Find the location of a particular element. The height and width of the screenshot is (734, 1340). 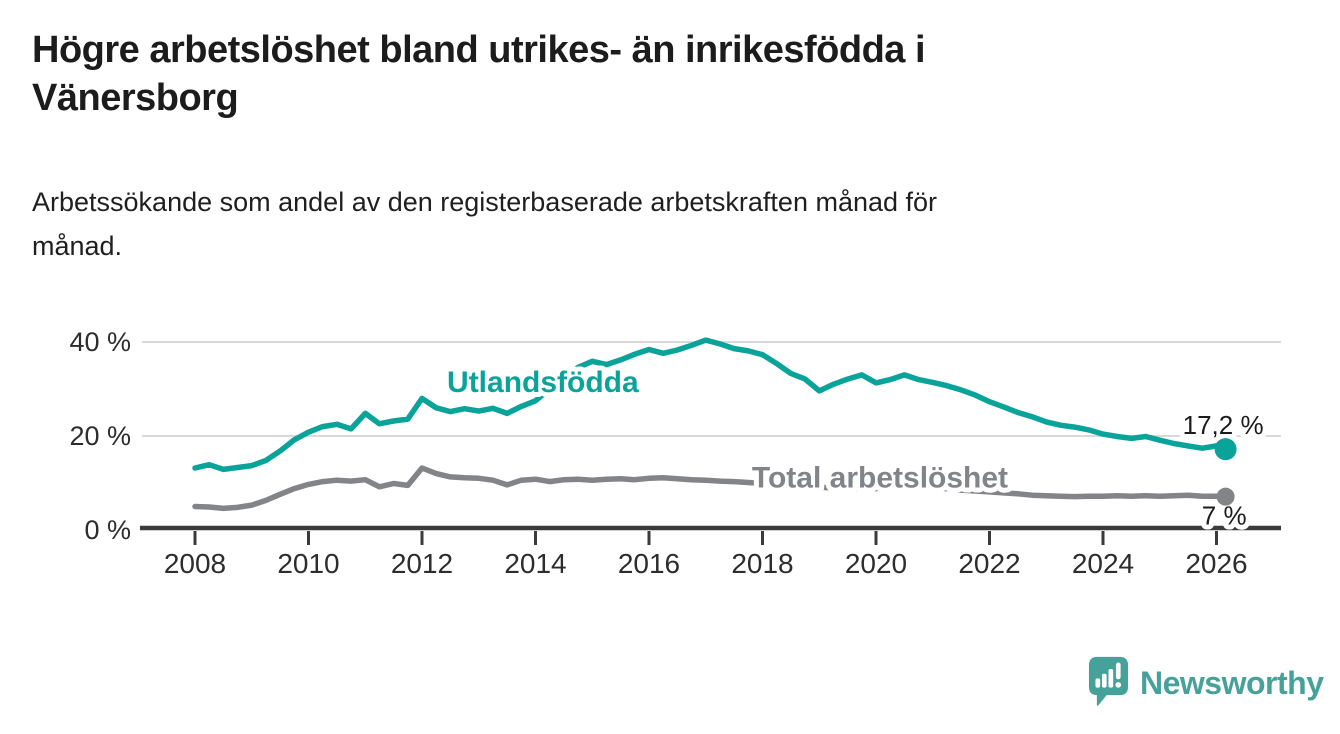

x-tick-label-2024: 2024 is located at coordinates (1103, 563).